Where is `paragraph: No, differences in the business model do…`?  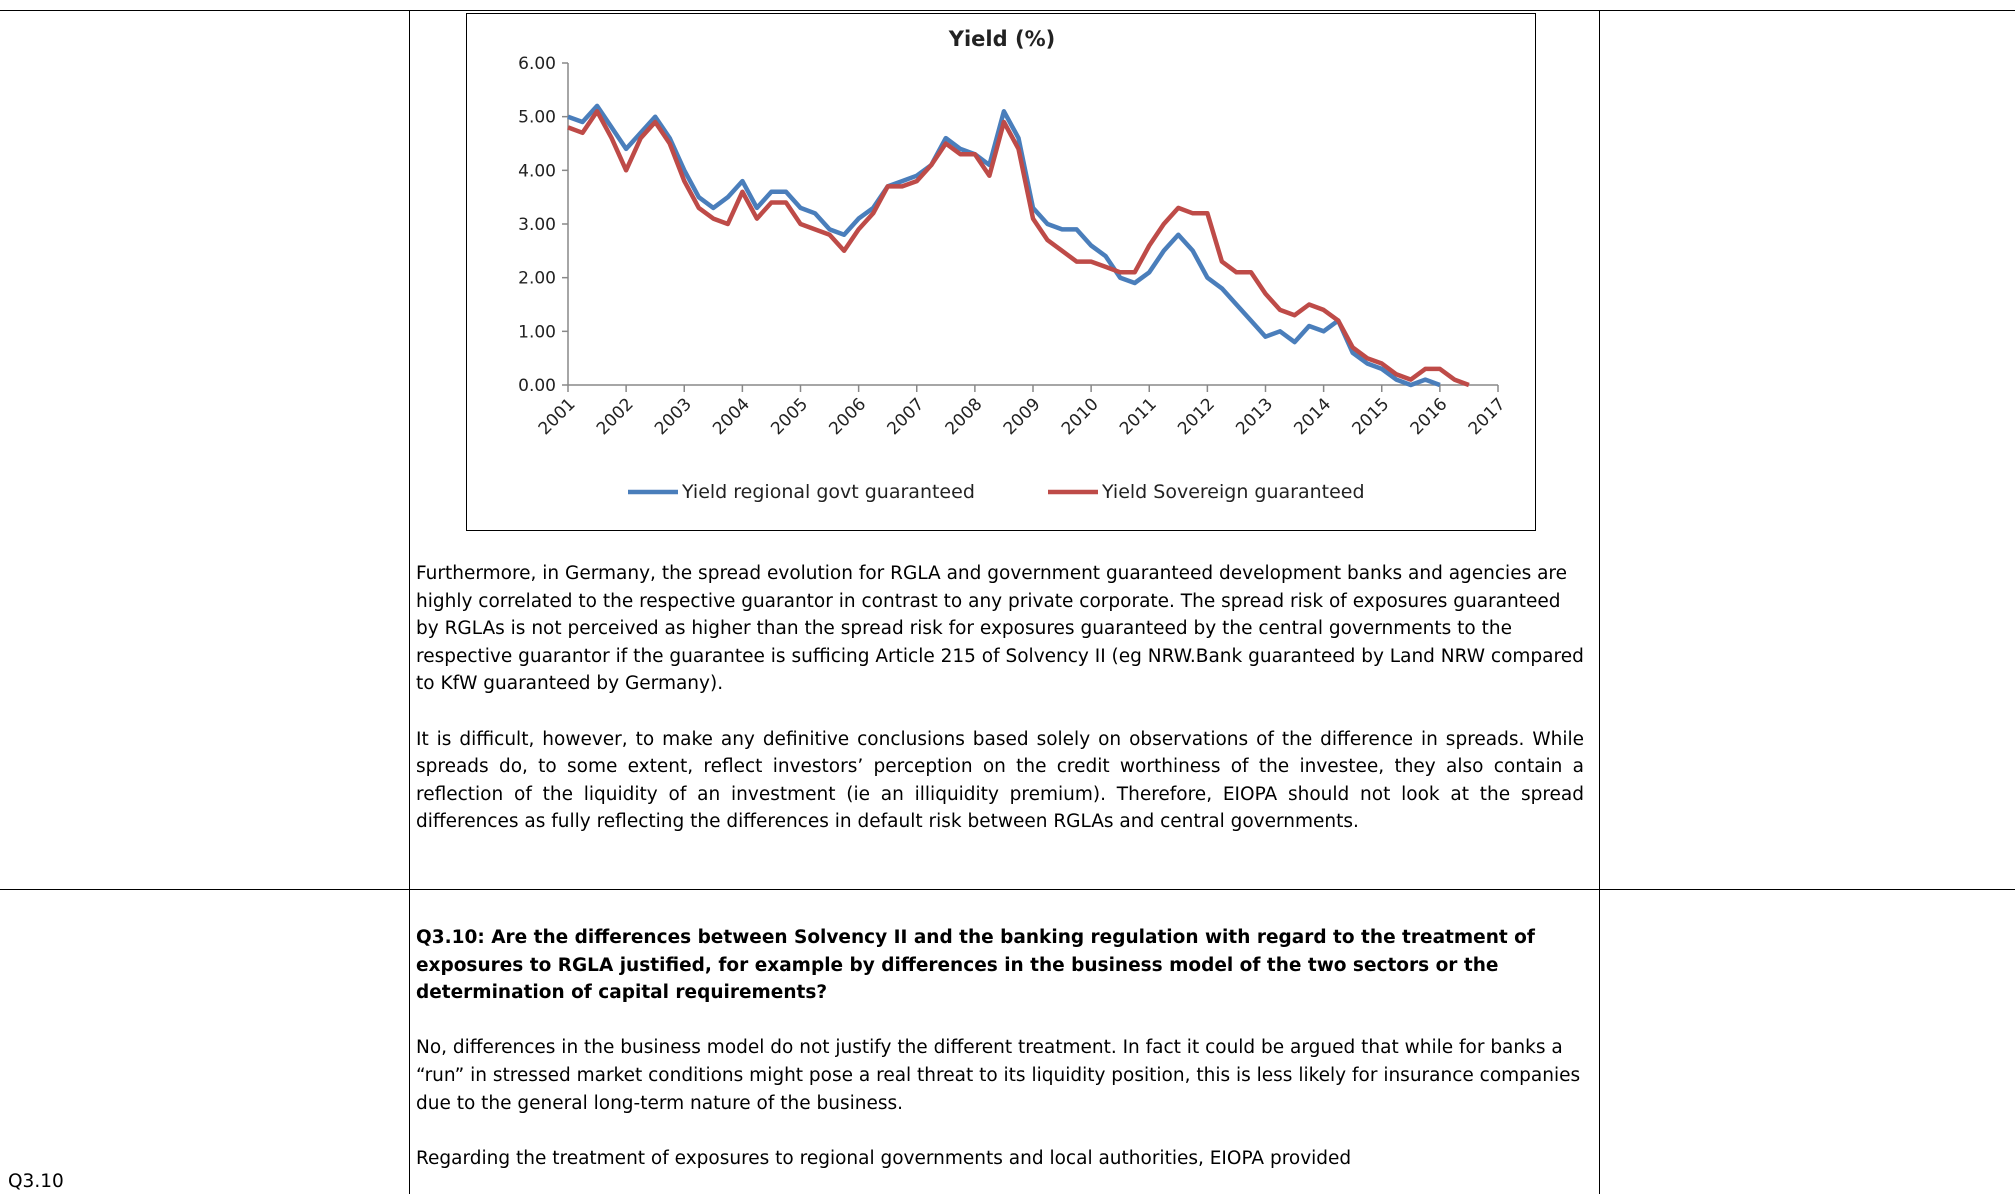 paragraph: No, differences in the business model do… is located at coordinates (998, 1075).